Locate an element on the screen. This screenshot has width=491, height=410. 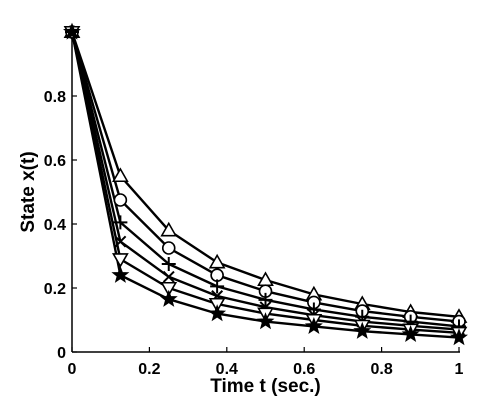
x-tick-label: 0 is located at coordinates (72, 369).